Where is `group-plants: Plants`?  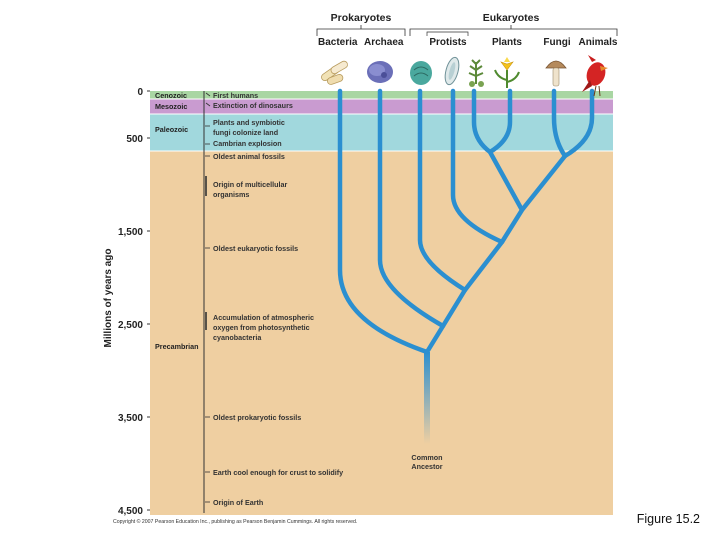 group-plants: Plants is located at coordinates (507, 42).